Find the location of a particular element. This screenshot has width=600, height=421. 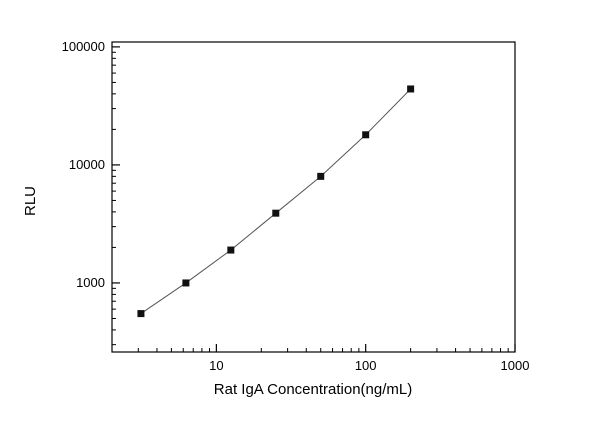

x-tick-label: 100 is located at coordinates (366, 365).